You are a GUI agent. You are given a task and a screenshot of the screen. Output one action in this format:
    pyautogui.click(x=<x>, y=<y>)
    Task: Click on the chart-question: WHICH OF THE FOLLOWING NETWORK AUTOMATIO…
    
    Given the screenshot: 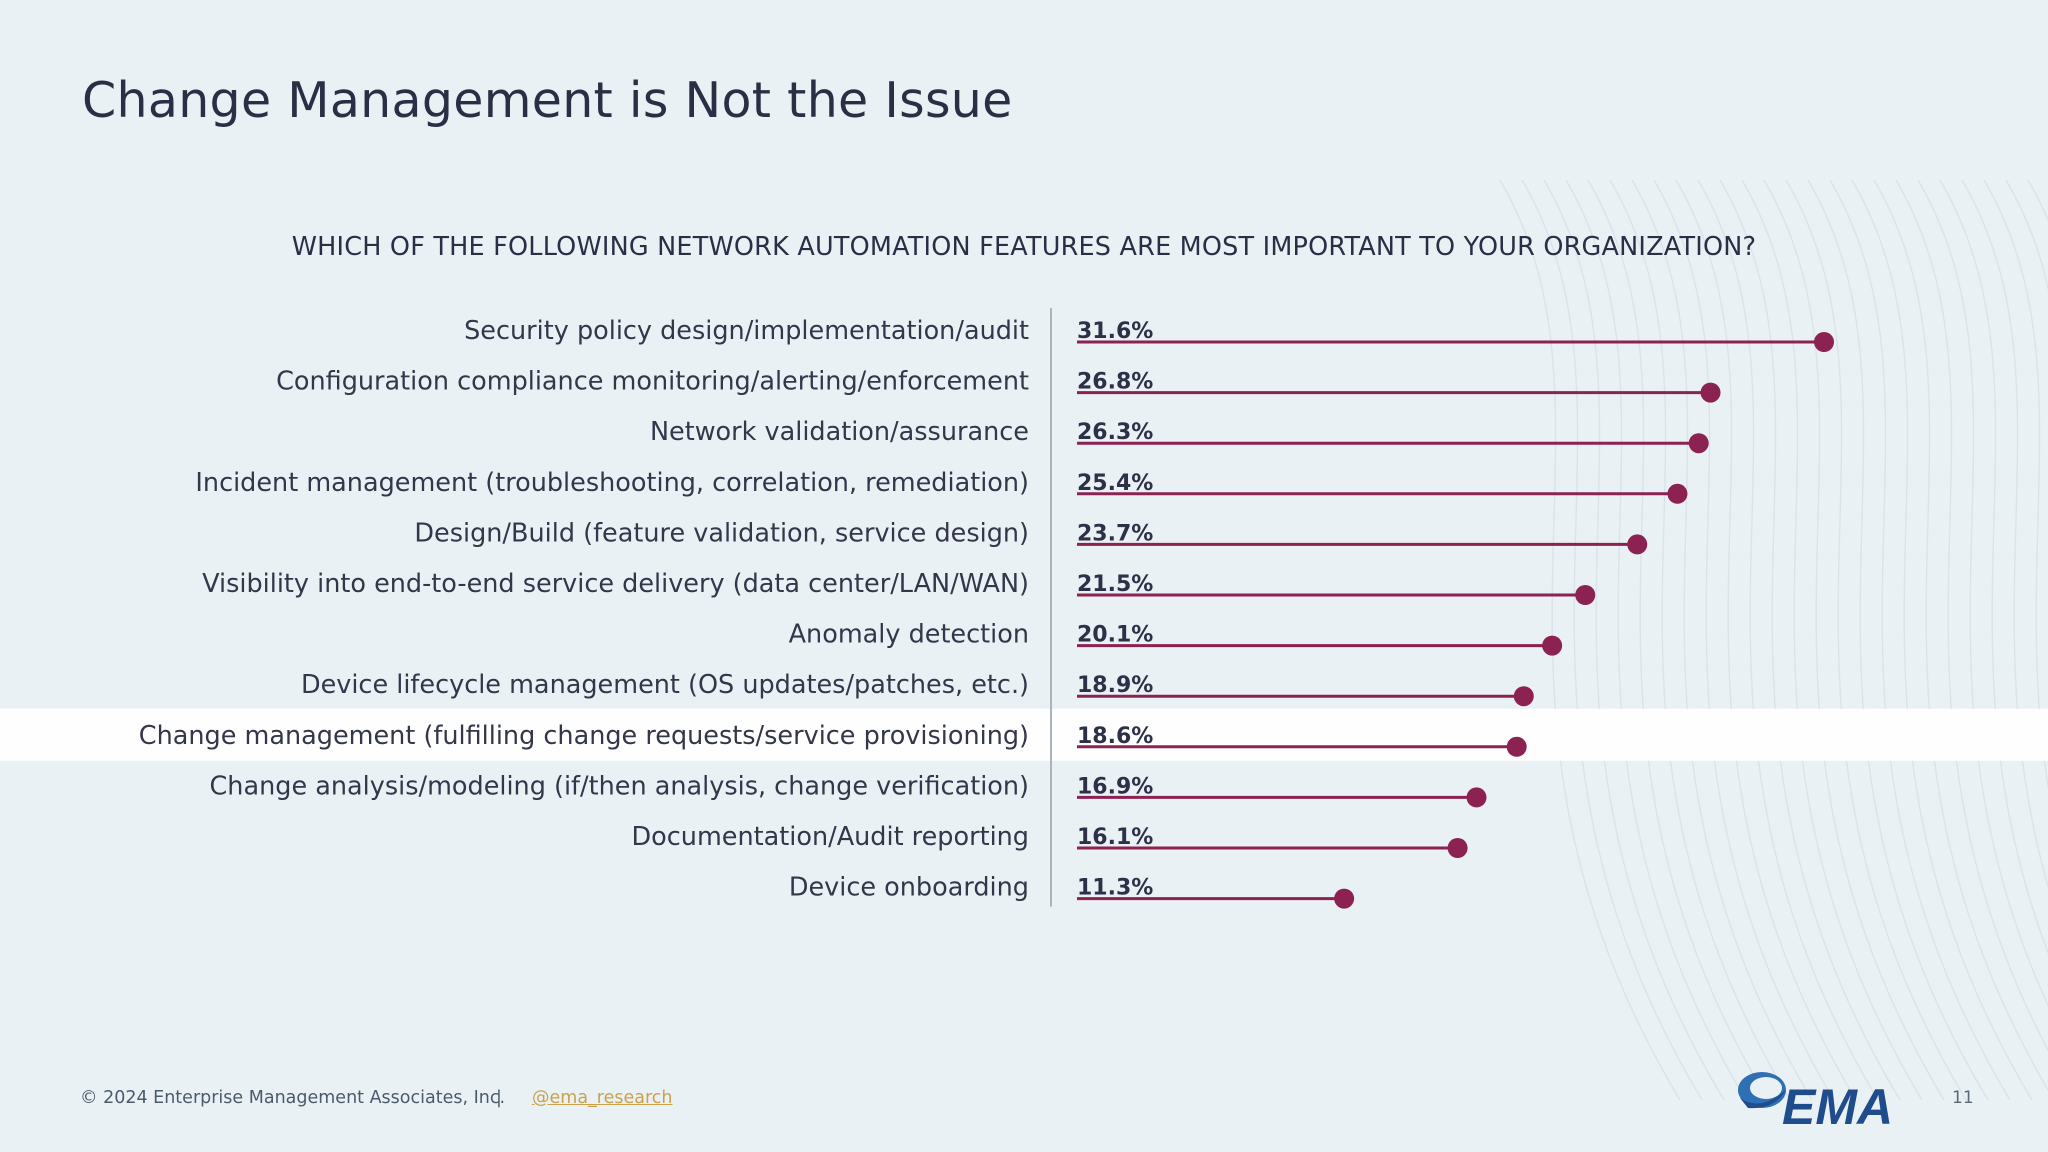 What is the action you would take?
    pyautogui.click(x=1024, y=247)
    